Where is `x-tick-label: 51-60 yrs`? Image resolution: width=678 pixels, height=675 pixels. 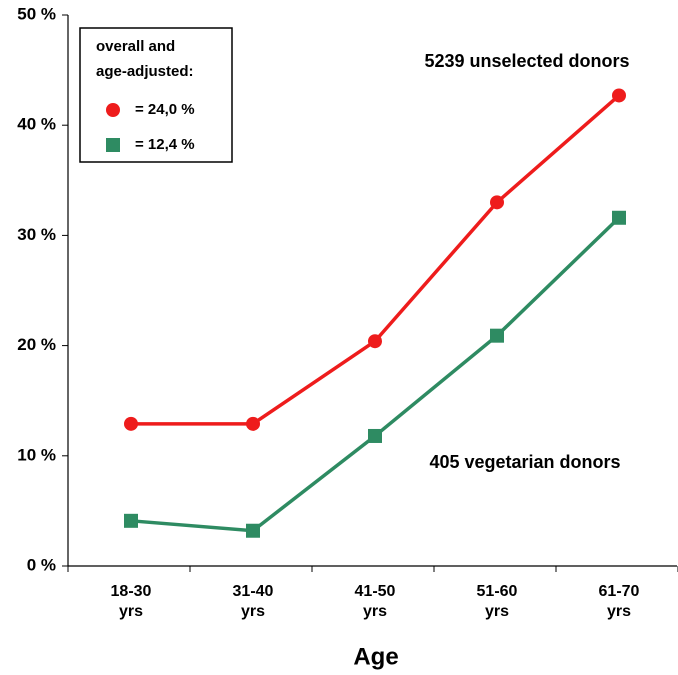
x-tick-label: 51-60 yrs is located at coordinates (497, 601).